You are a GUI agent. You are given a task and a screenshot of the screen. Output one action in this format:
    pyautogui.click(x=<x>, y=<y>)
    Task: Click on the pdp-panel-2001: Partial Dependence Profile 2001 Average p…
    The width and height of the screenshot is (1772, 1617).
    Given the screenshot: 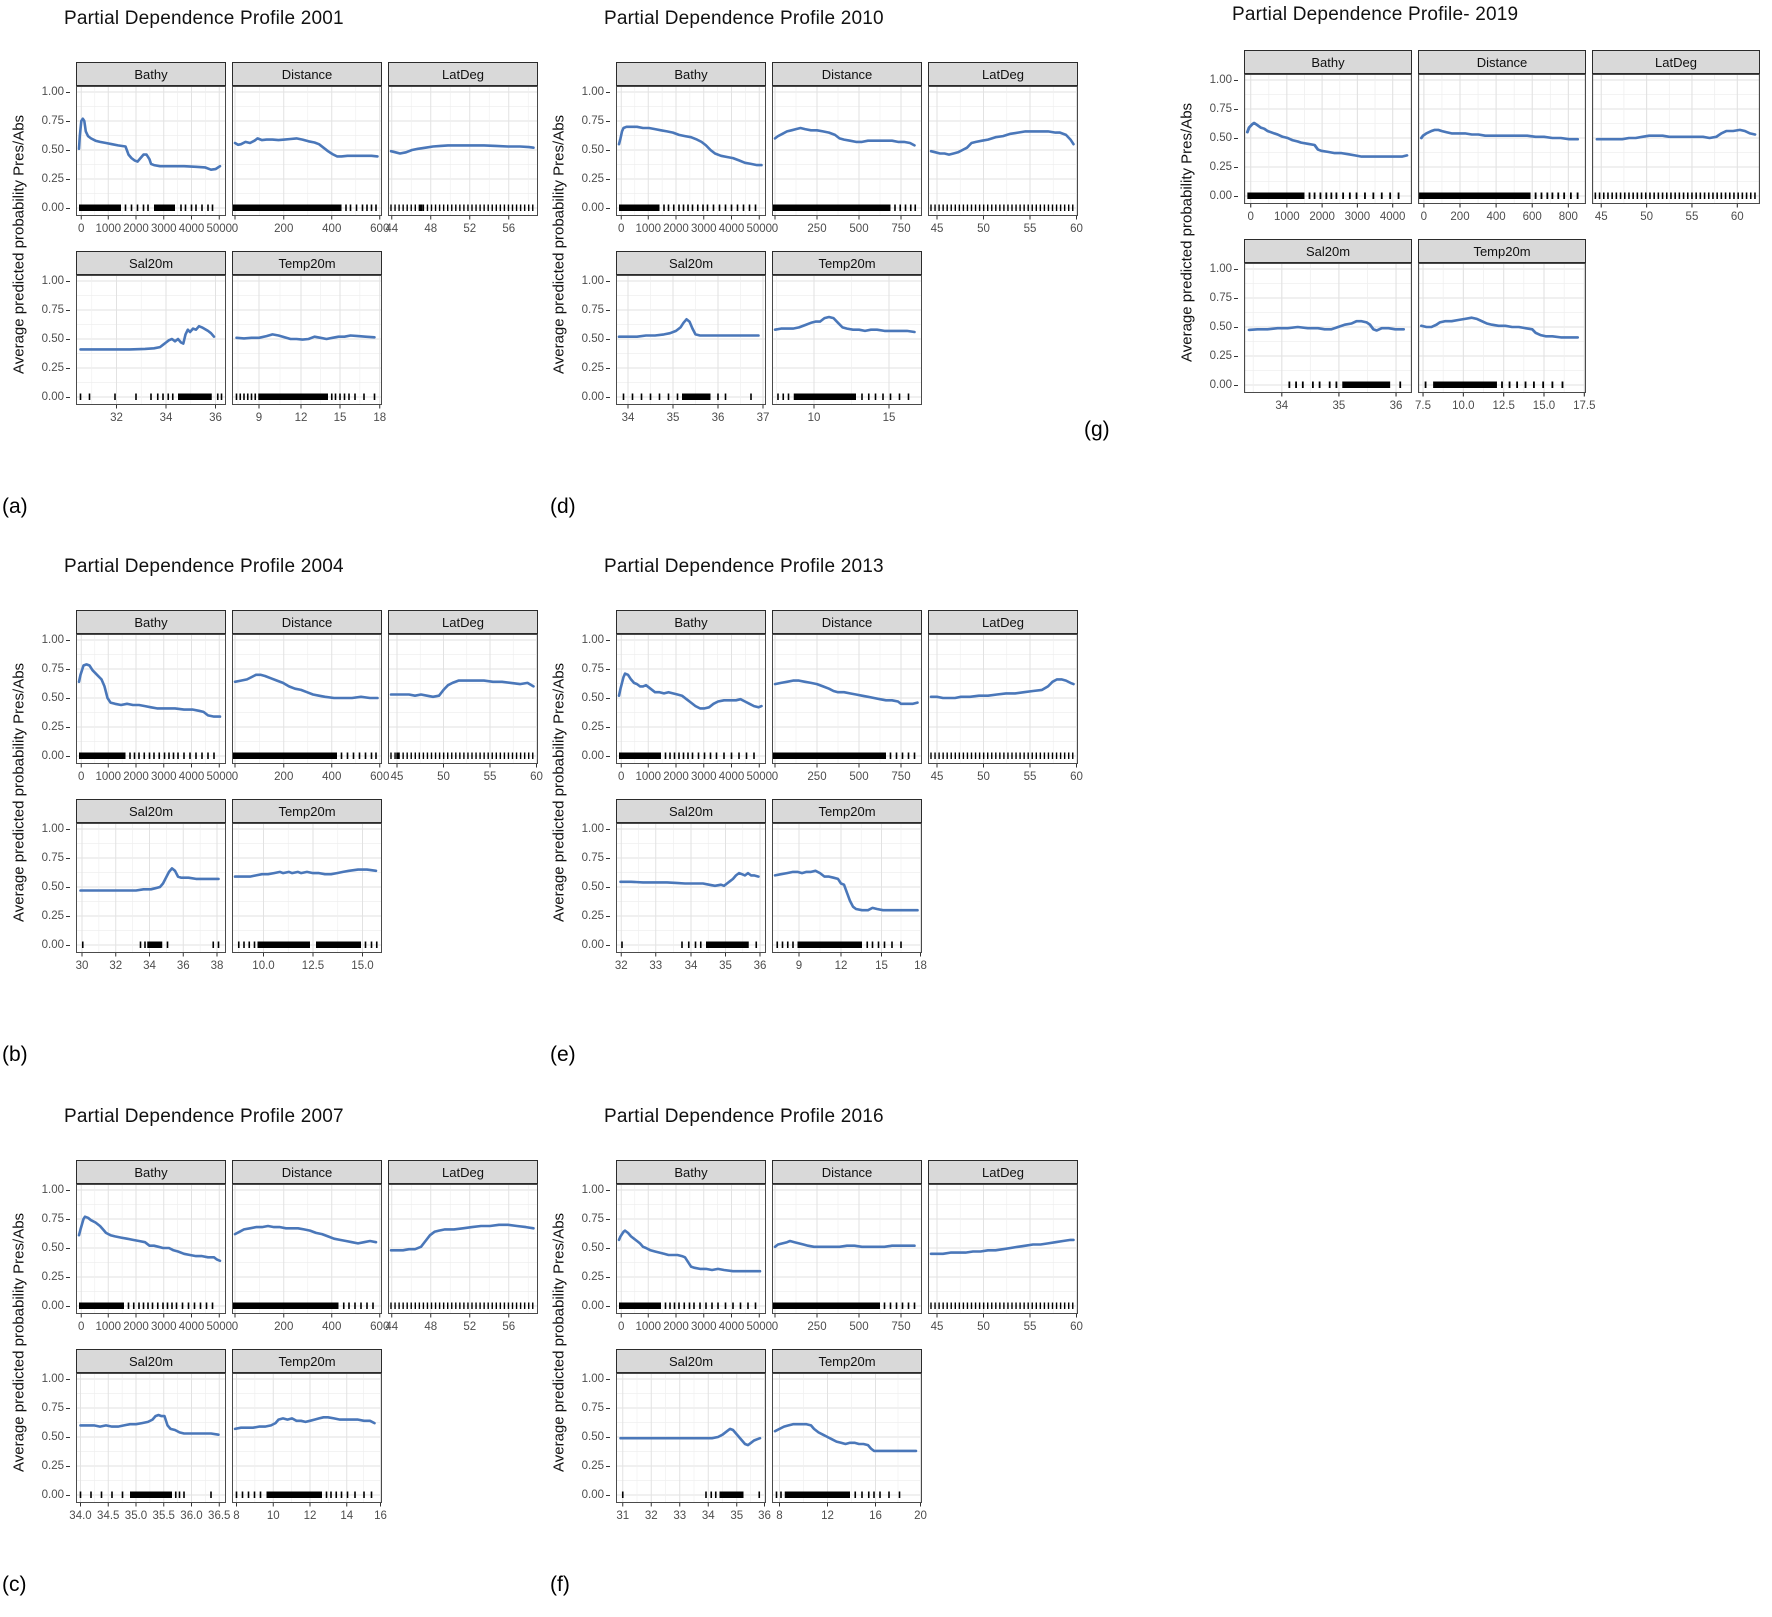 What is the action you would take?
    pyautogui.click(x=278, y=220)
    